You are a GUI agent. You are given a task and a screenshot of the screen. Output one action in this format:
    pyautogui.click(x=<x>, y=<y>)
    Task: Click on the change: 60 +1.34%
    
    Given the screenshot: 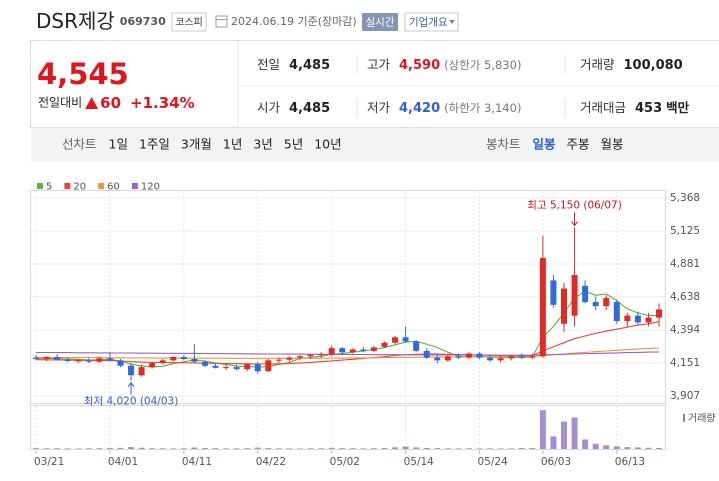 What is the action you would take?
    pyautogui.click(x=147, y=103)
    